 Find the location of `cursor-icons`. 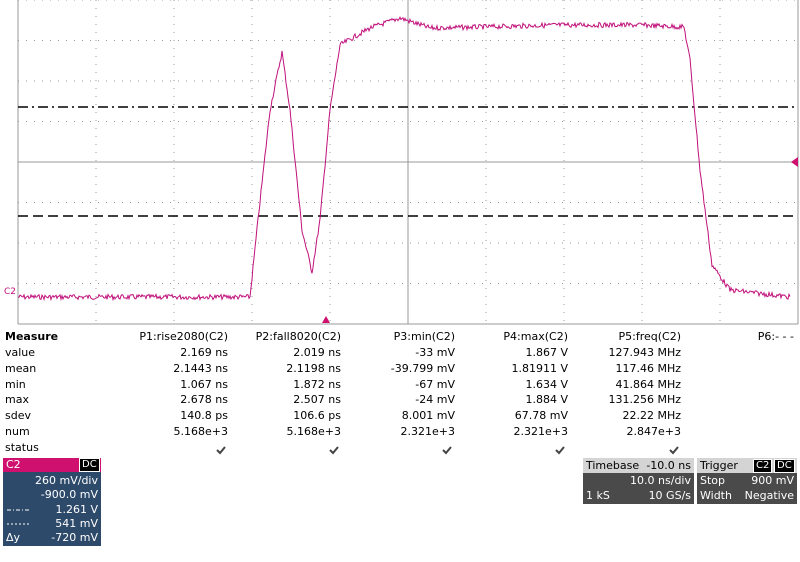

cursor-icons is located at coordinates (18, 517).